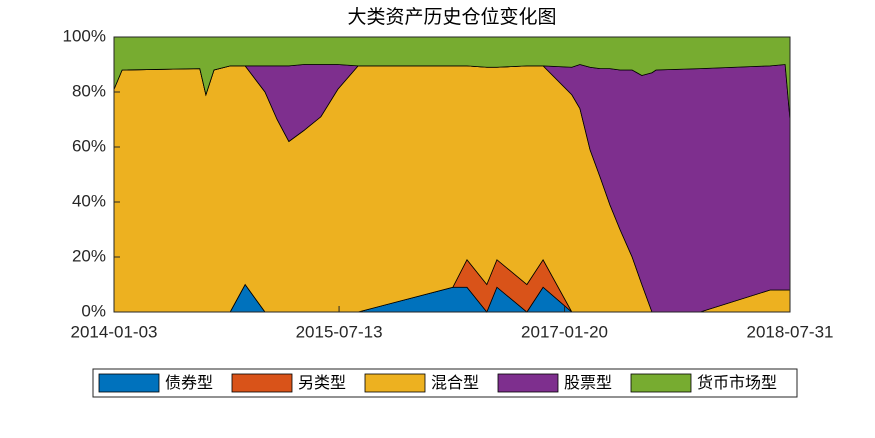 Image resolution: width=875 pixels, height=438 pixels. Describe the element at coordinates (84, 35) in the screenshot. I see `y-tick-label: 100%` at that location.